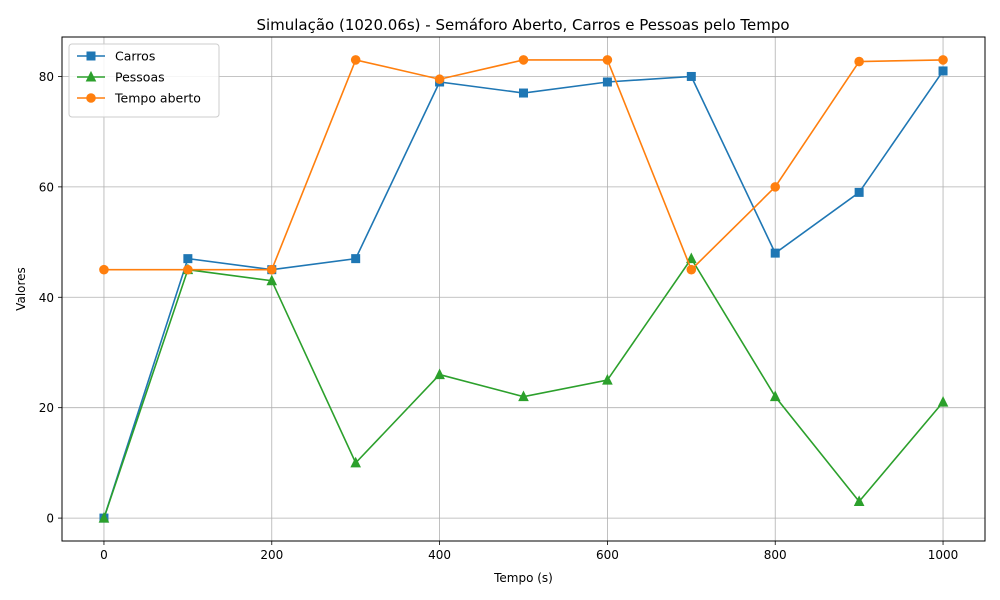 This screenshot has height=600, width=1000. What do you see at coordinates (104, 555) in the screenshot?
I see `x-tick-label: 0` at bounding box center [104, 555].